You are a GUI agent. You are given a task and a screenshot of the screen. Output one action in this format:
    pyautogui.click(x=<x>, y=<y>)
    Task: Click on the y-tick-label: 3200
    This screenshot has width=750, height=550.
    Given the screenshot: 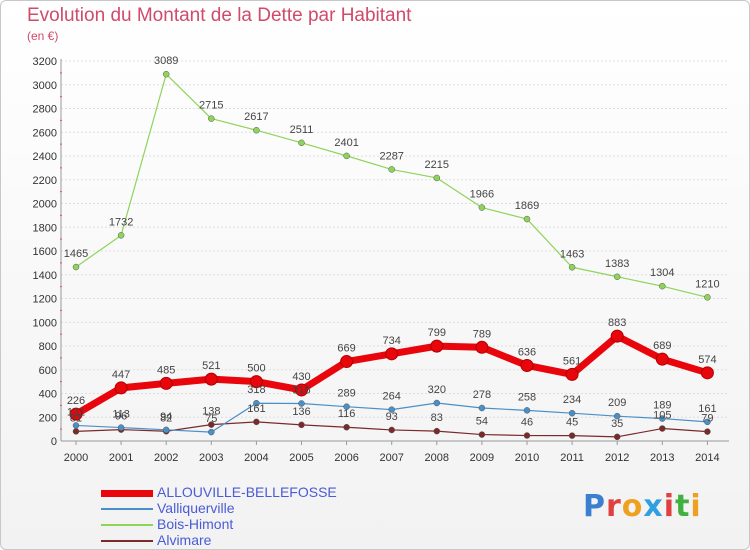 What is the action you would take?
    pyautogui.click(x=45, y=62)
    